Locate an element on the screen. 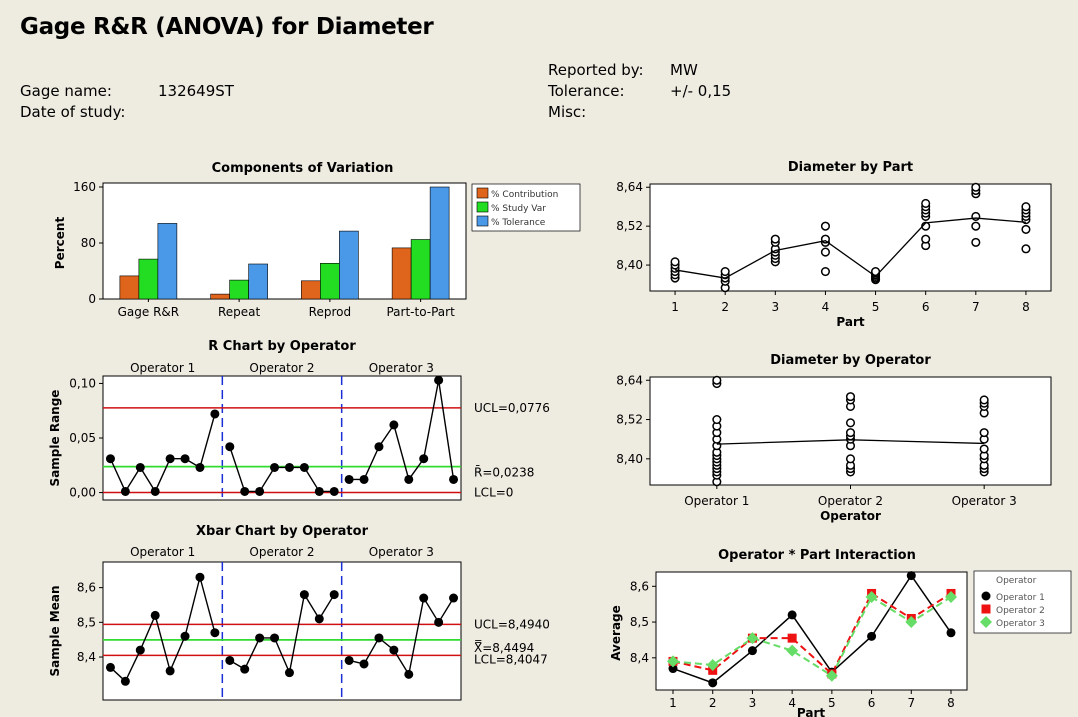 The width and height of the screenshot is (1078, 717). date-of-study-label: Date of study: is located at coordinates (73, 112).